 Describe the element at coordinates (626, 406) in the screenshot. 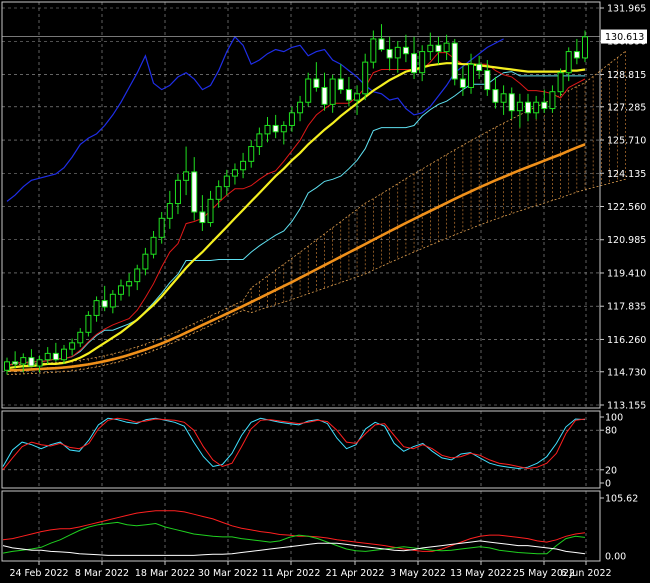

I see `y-tick-label: 113.155` at that location.